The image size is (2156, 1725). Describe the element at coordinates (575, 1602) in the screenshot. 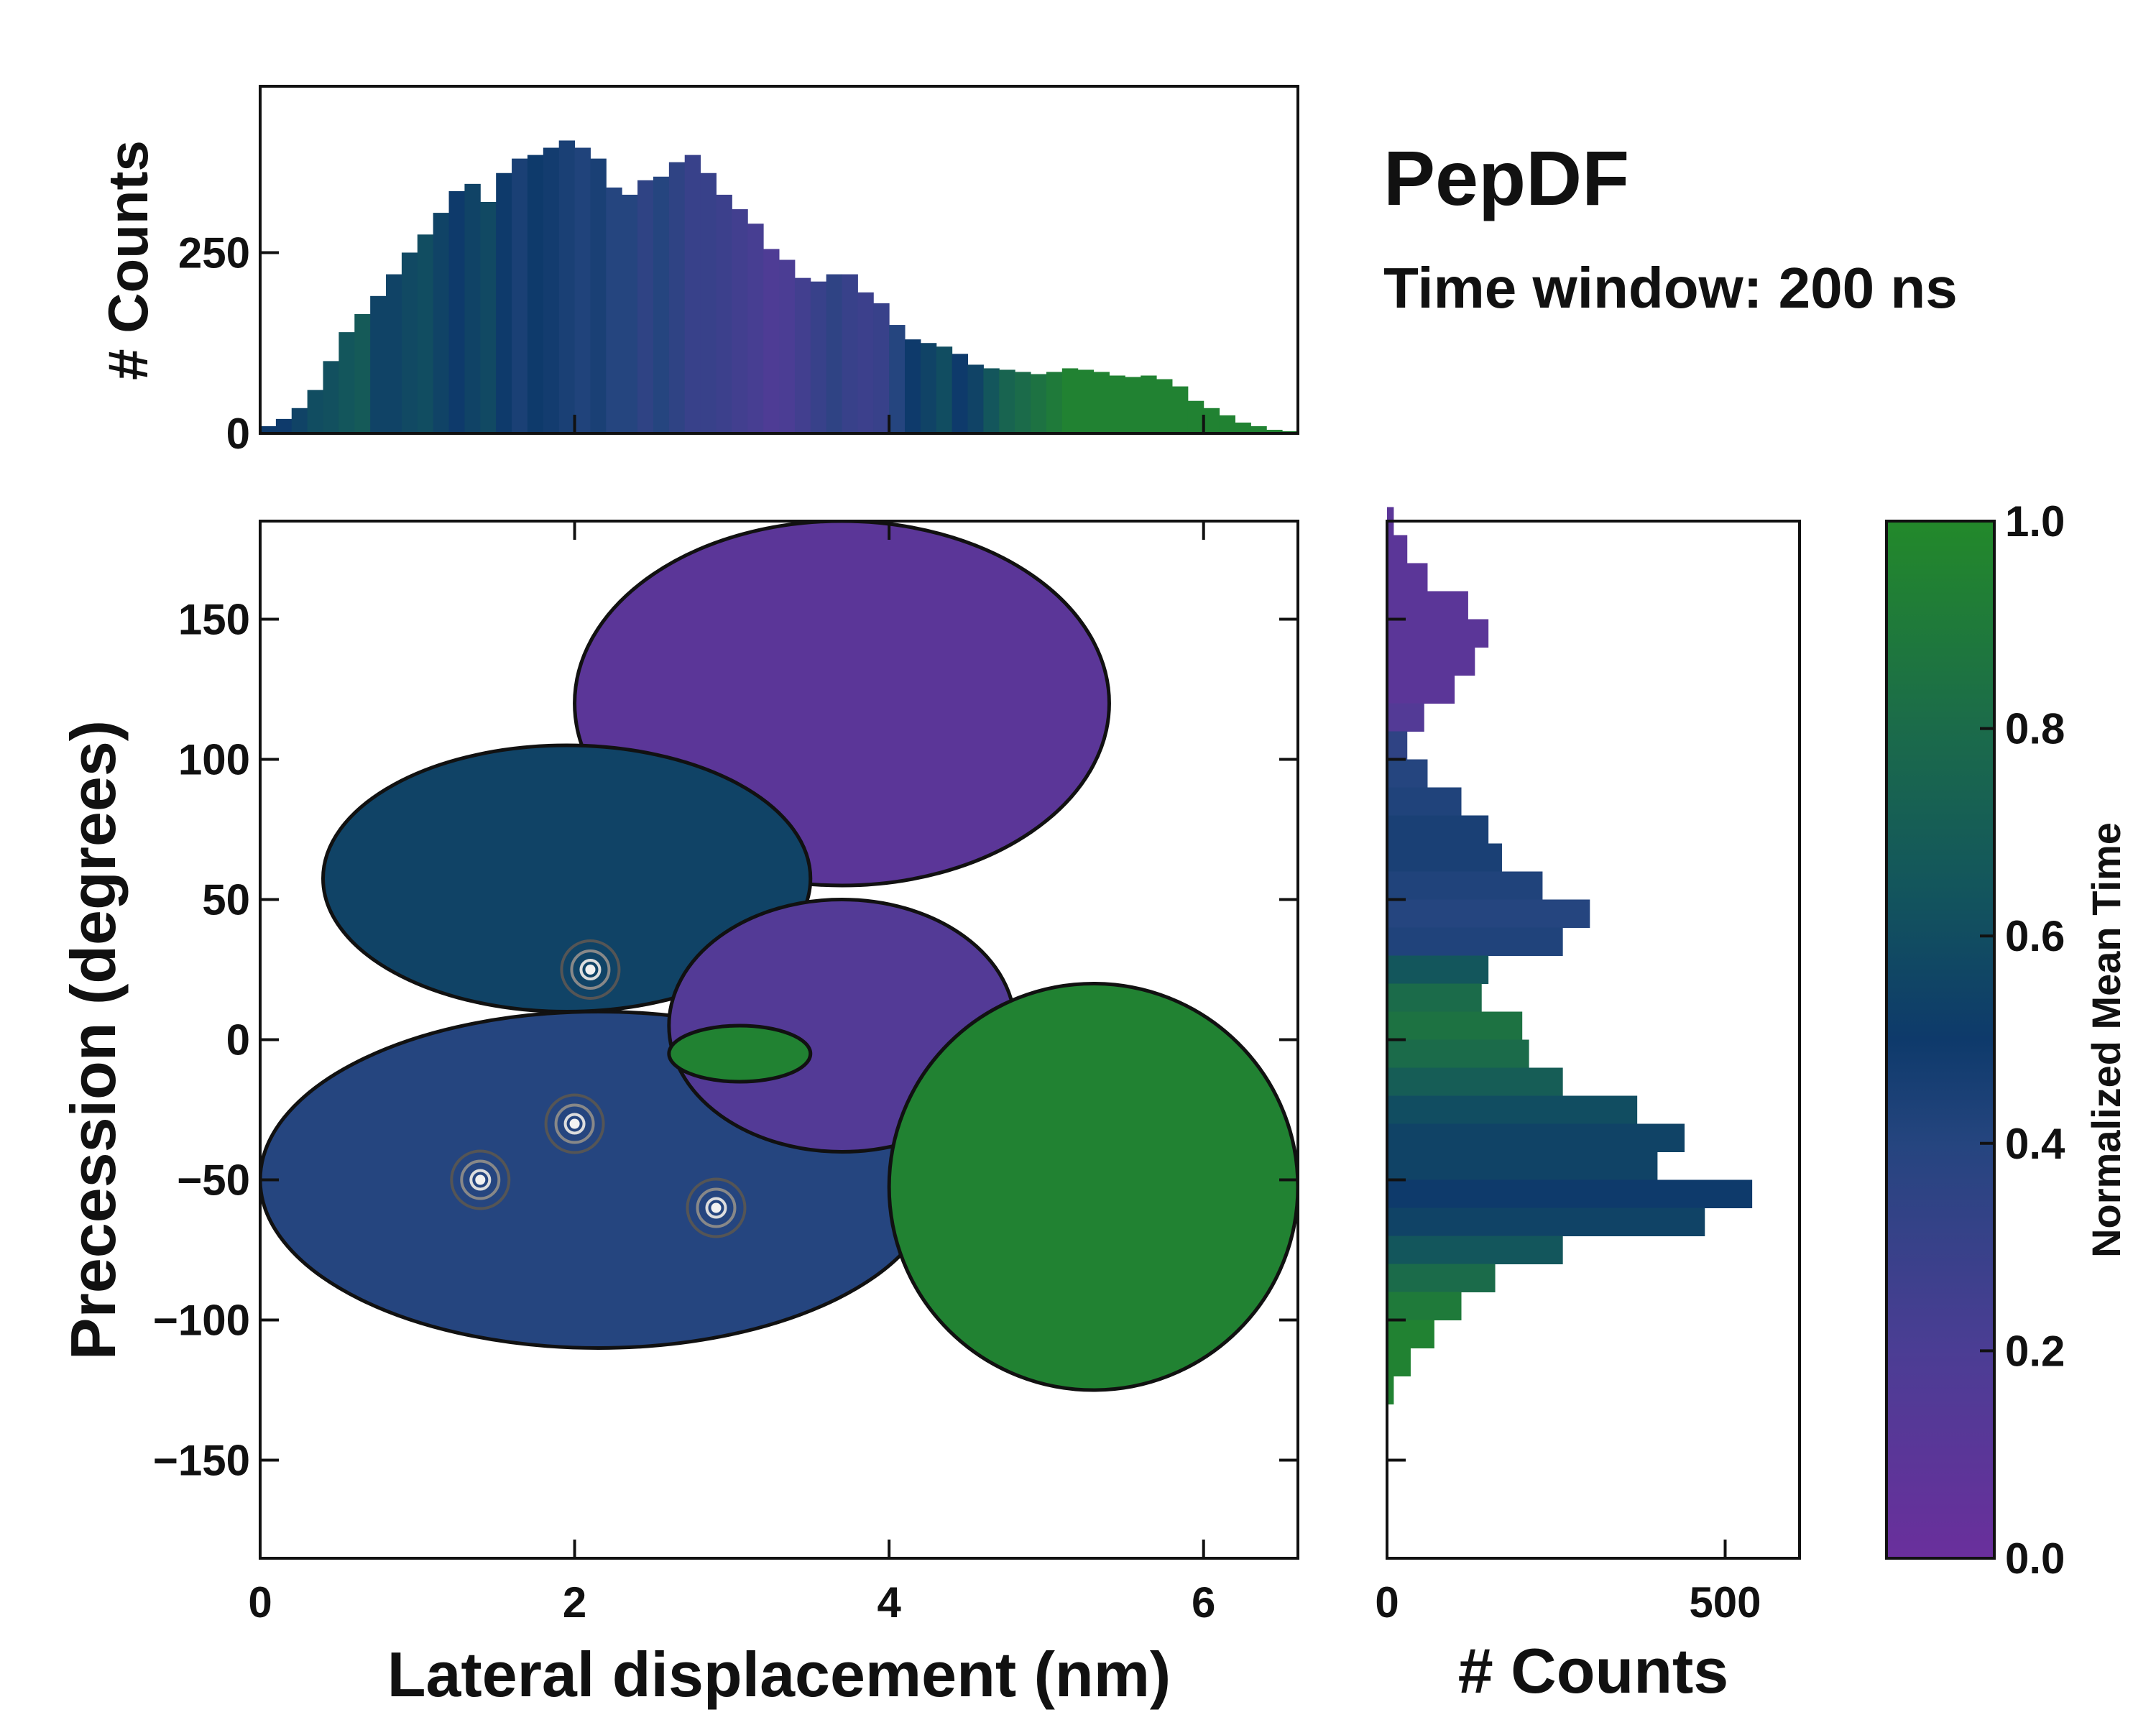

I see `main-xtick-label-1: 2` at that location.